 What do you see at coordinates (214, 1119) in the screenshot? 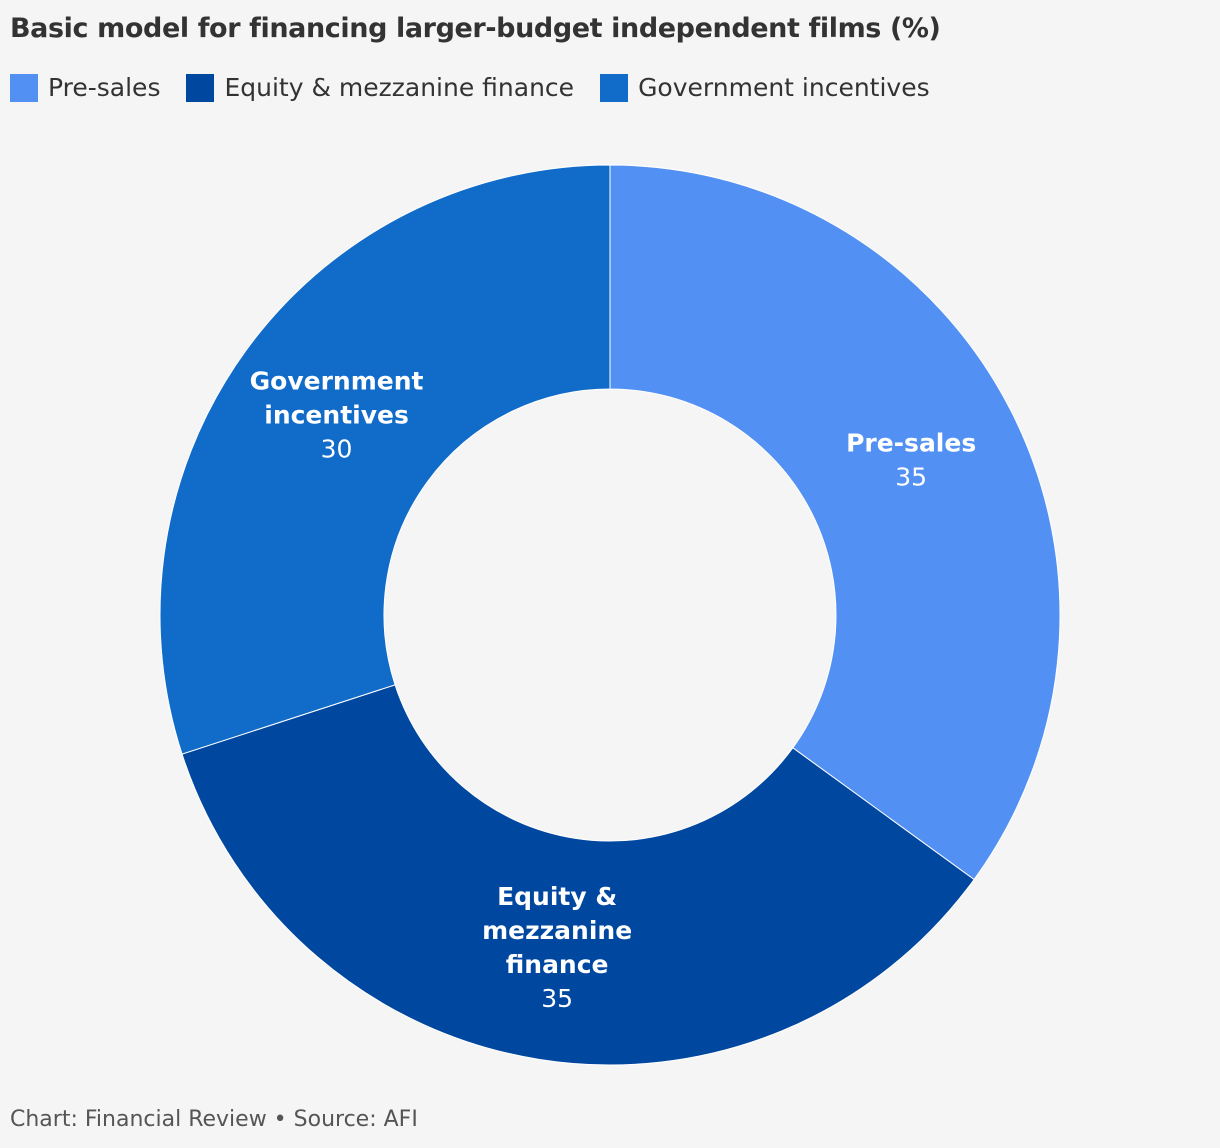
I see `chart-footer: Chart: Financial Review • Source: AFI` at bounding box center [214, 1119].